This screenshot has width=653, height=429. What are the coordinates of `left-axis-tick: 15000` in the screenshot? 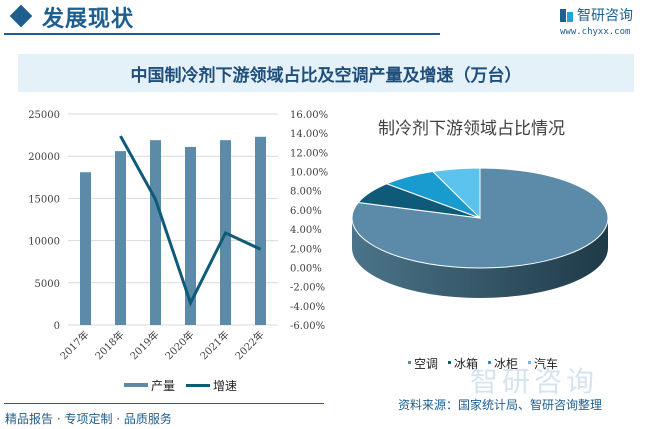 It's located at (44, 199).